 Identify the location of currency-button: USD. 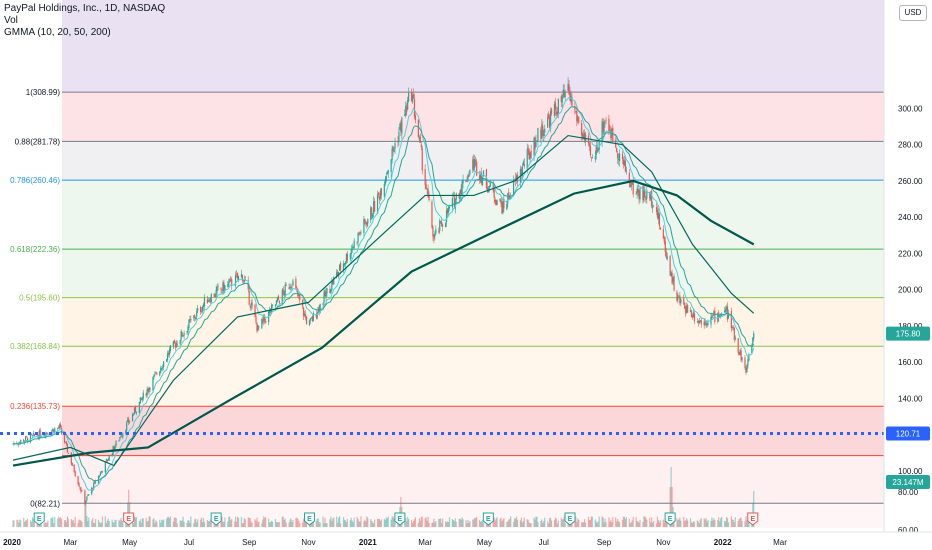
(913, 13).